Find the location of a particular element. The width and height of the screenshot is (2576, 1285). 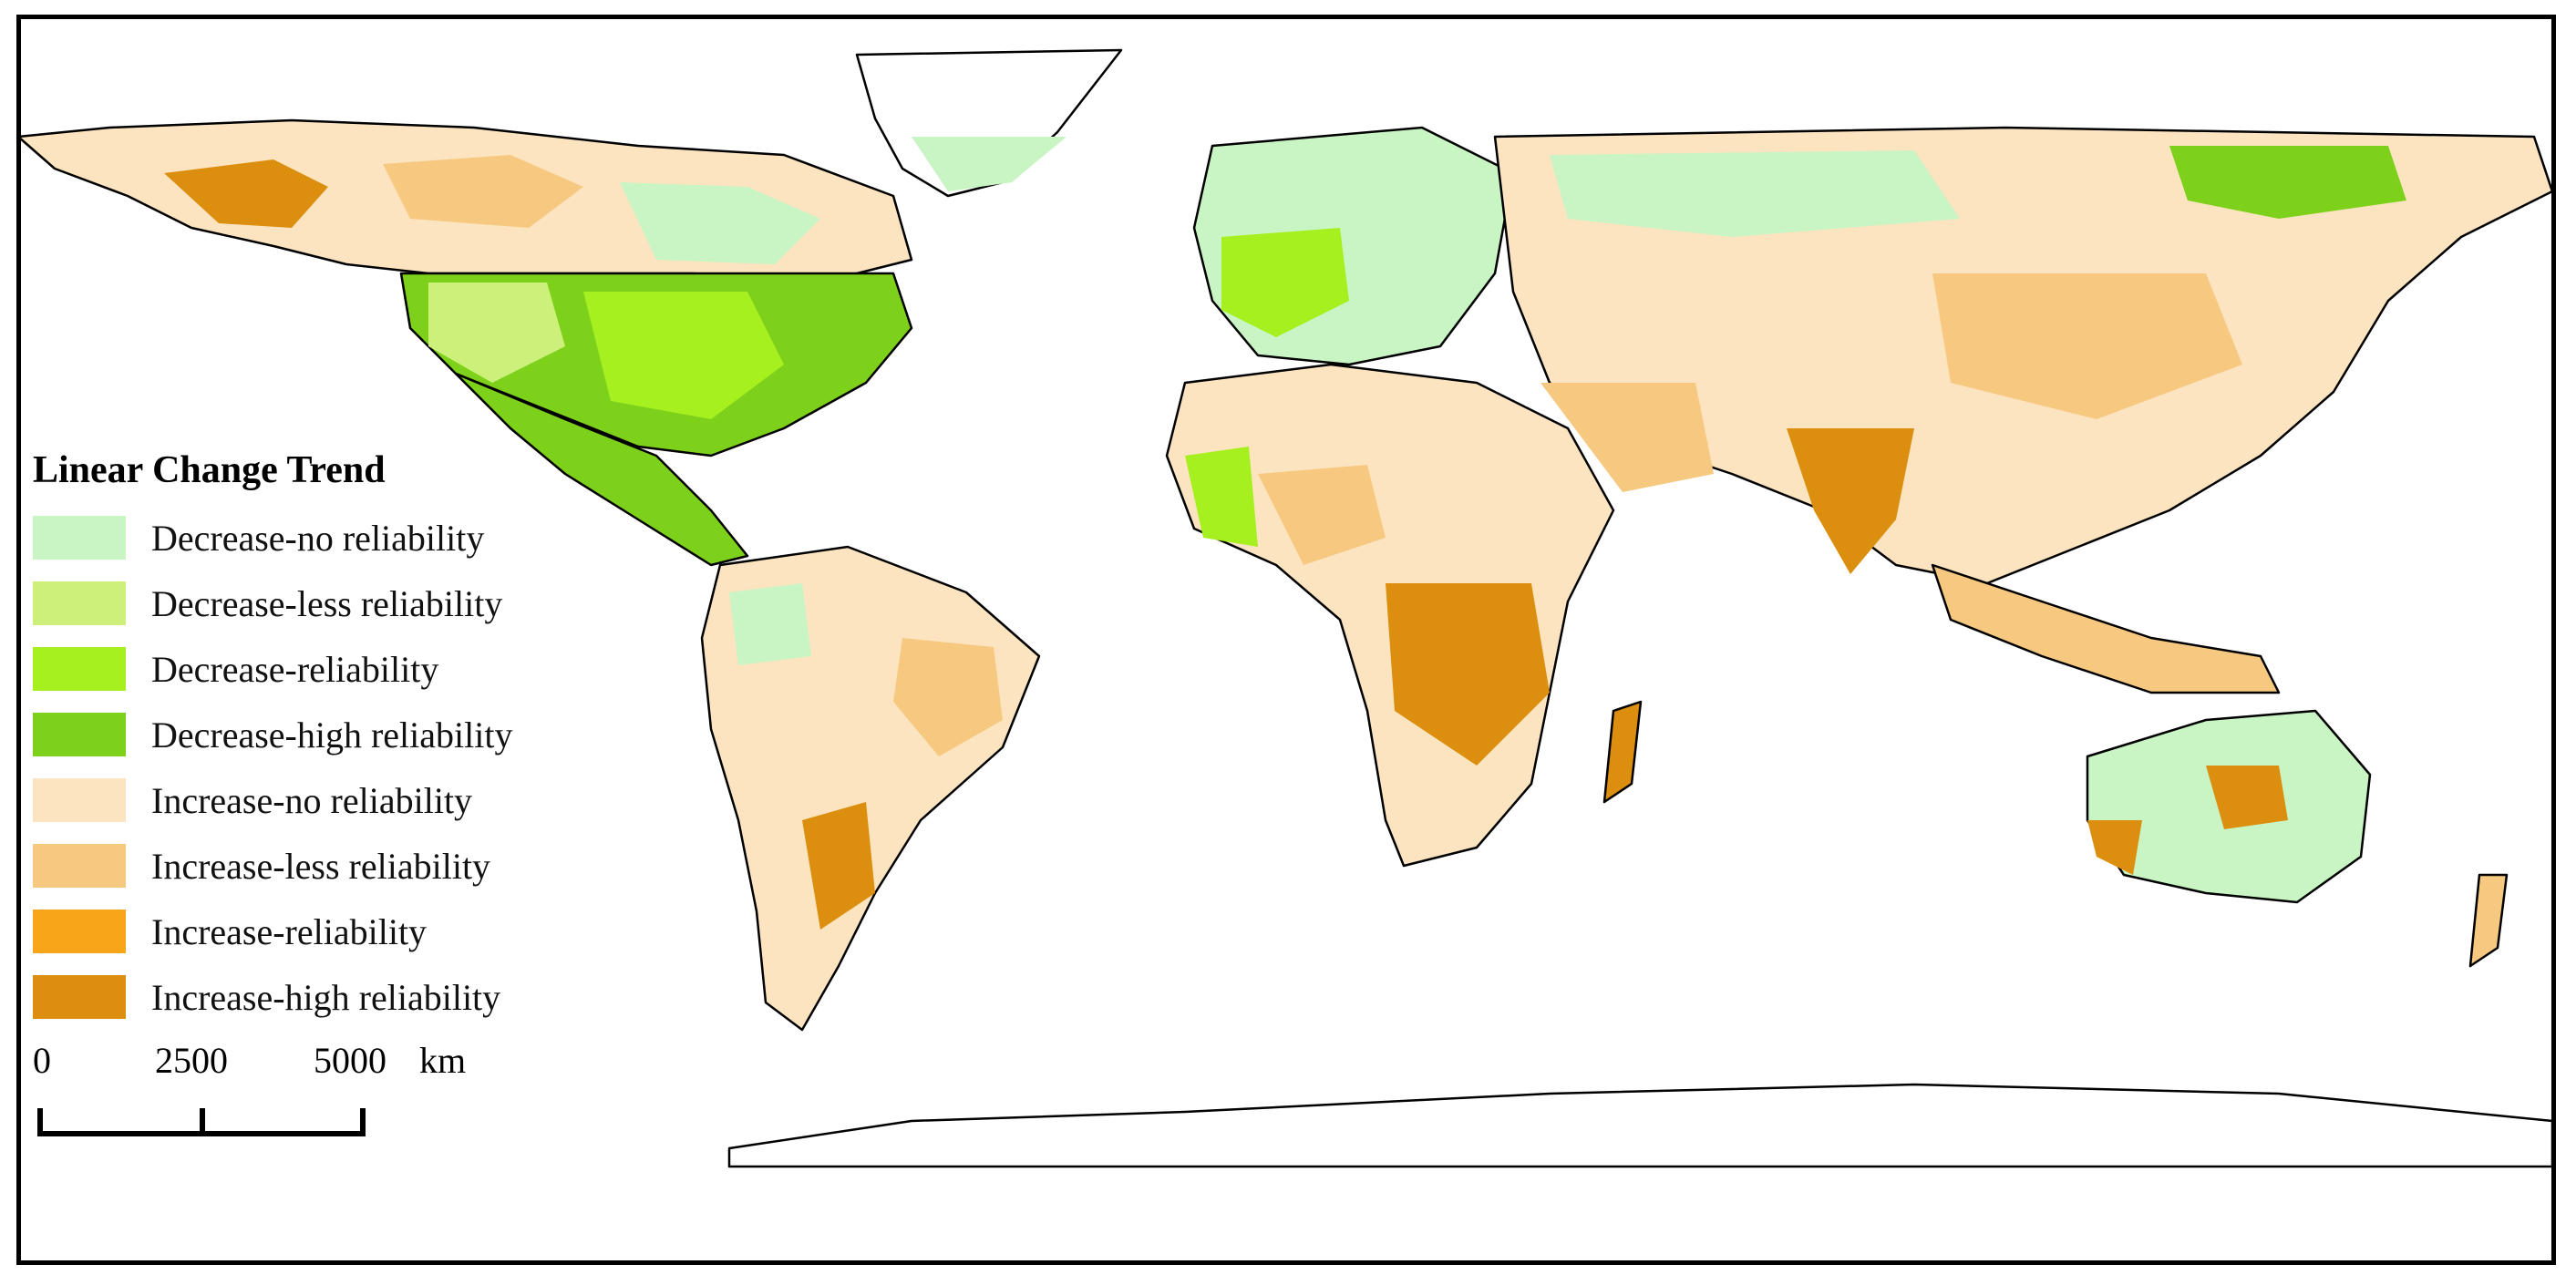

legend-item: Decrease-reliability is located at coordinates (272, 669).